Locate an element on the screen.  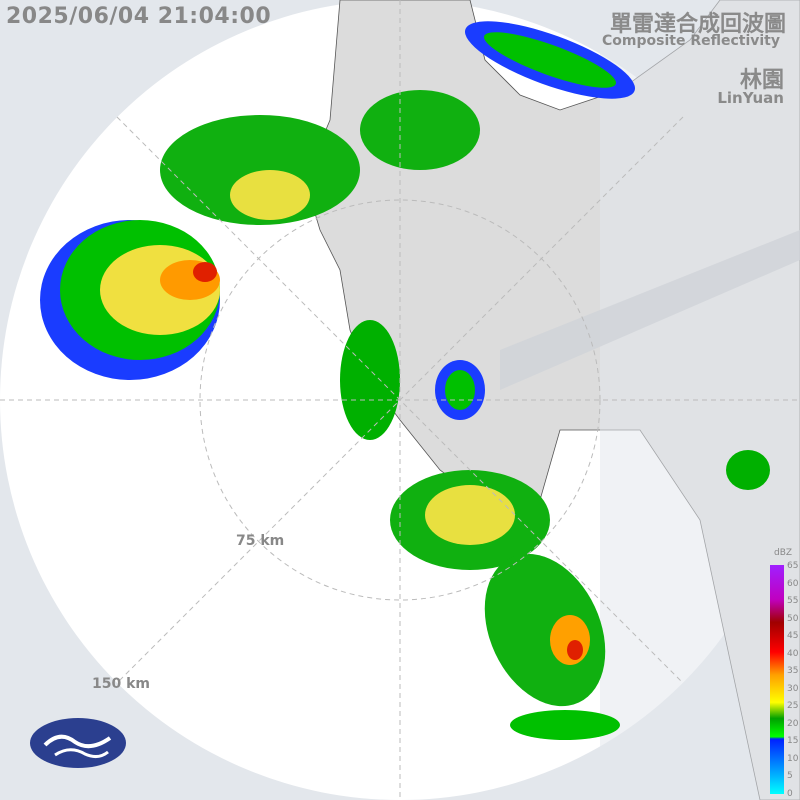
legend-tick: 25 is located at coordinates (793, 706).